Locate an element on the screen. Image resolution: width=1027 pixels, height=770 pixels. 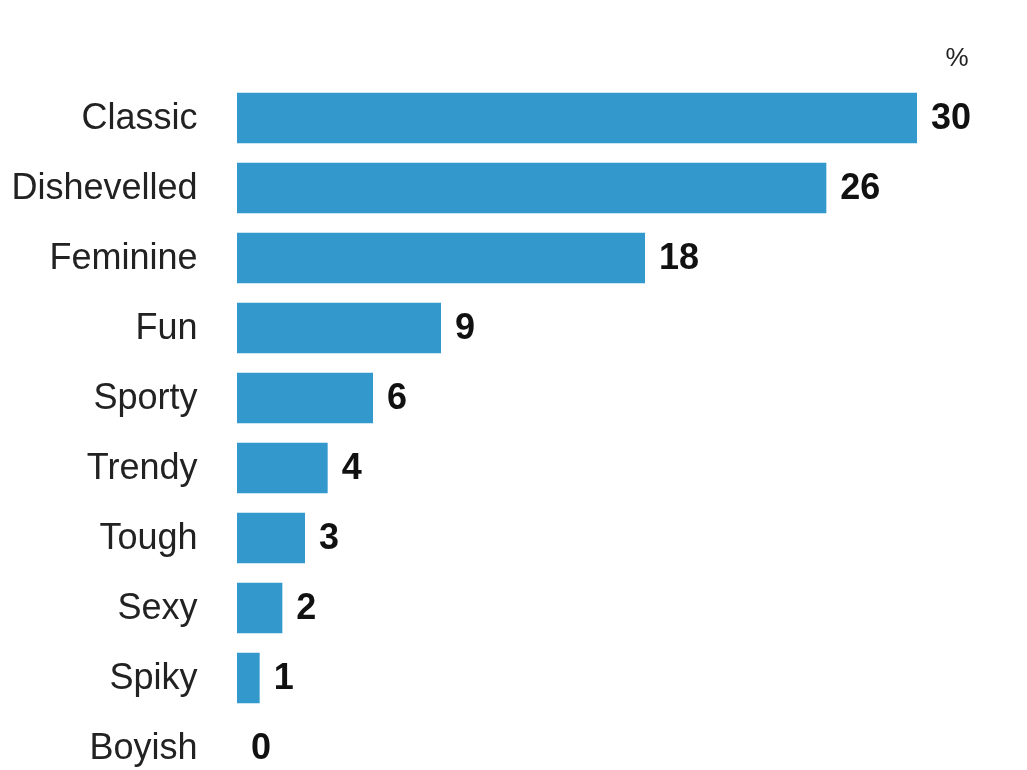
data-label: 0 is located at coordinates (261, 746).